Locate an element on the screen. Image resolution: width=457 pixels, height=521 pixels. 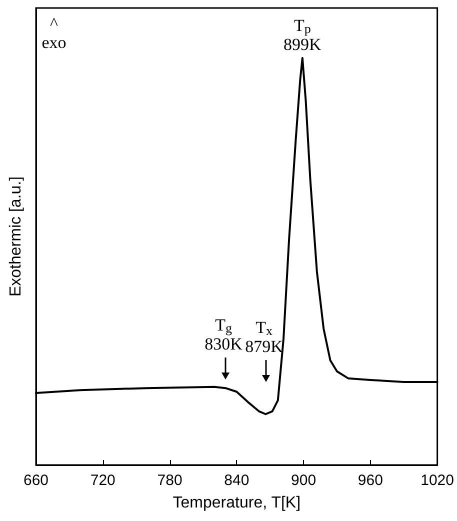
x-tick-label: 960 is located at coordinates (370, 480).